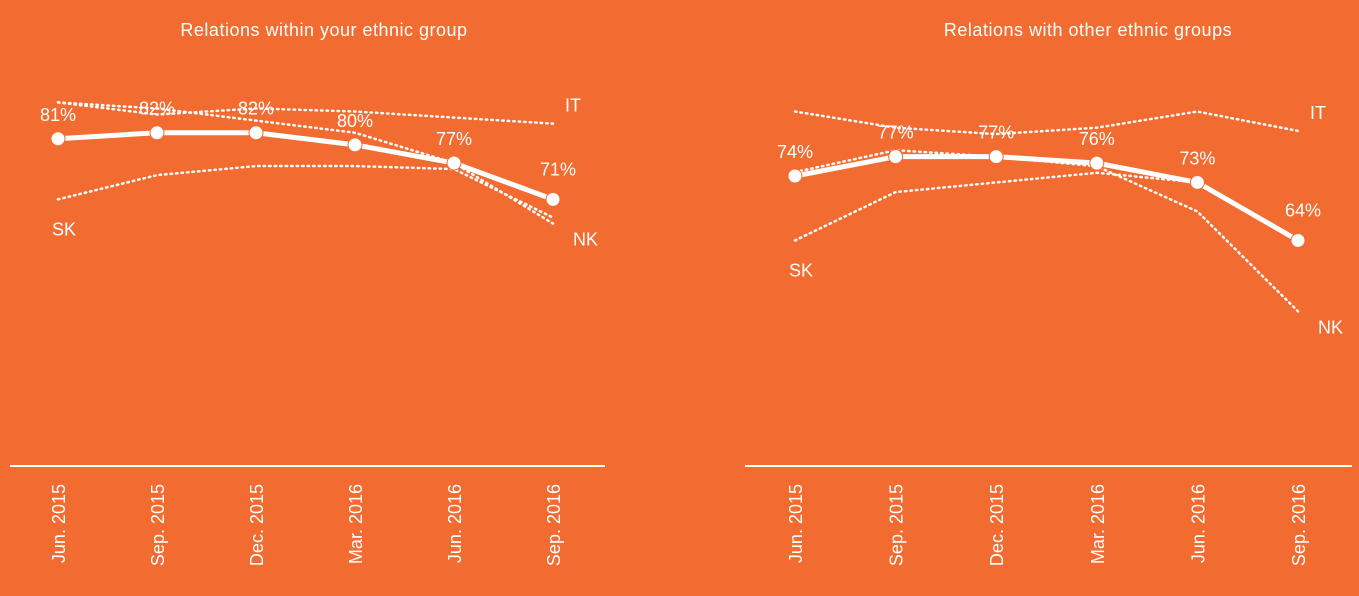  Describe the element at coordinates (323, 30) in the screenshot. I see `chart-title: Relations within your ethnic group` at that location.